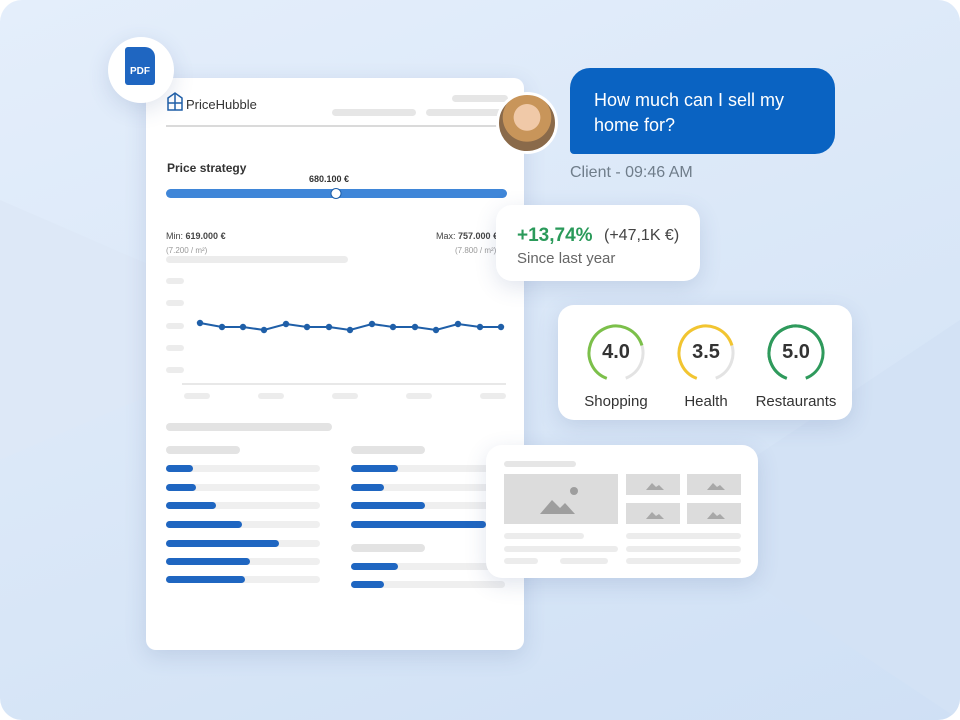 This screenshot has height=720, width=960. I want to click on max-label: Max:, so click(446, 236).